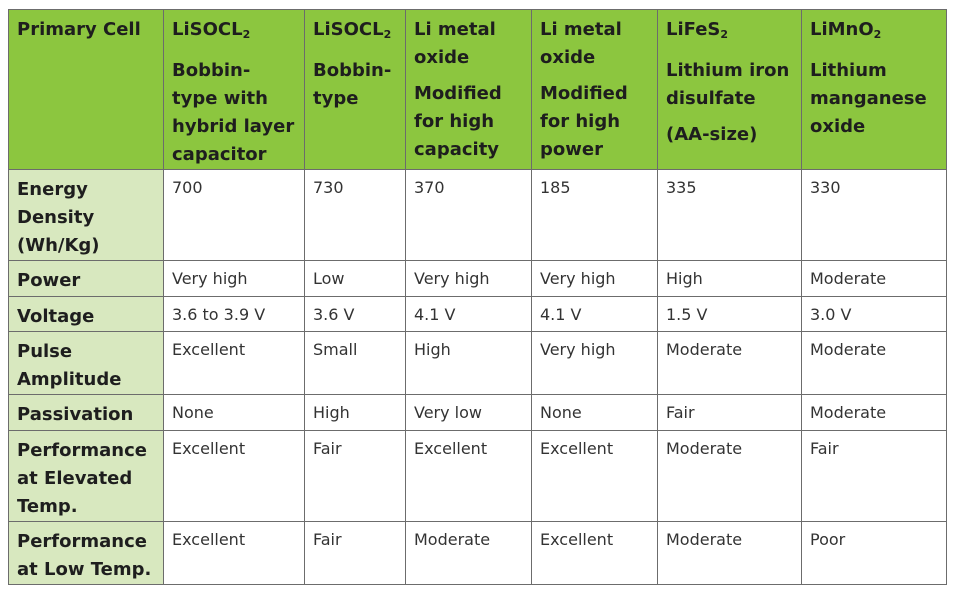 This screenshot has height=598, width=954. I want to click on table-cell: Poor, so click(874, 553).